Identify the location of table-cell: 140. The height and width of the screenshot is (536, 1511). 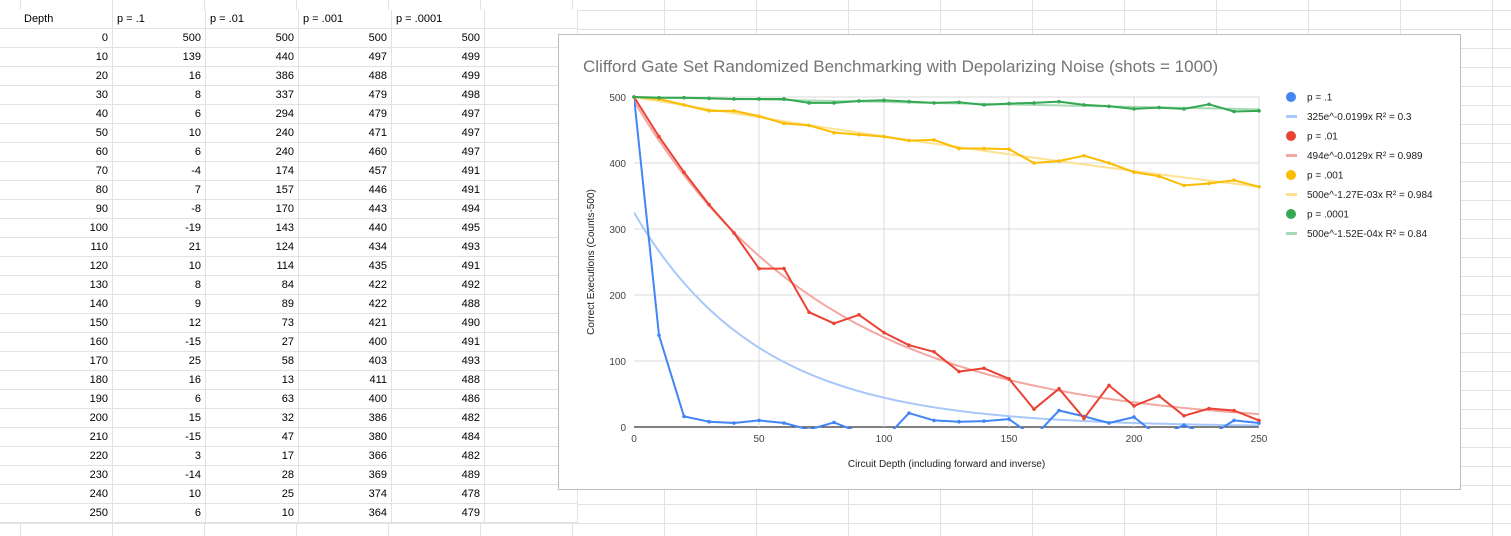
(56, 304).